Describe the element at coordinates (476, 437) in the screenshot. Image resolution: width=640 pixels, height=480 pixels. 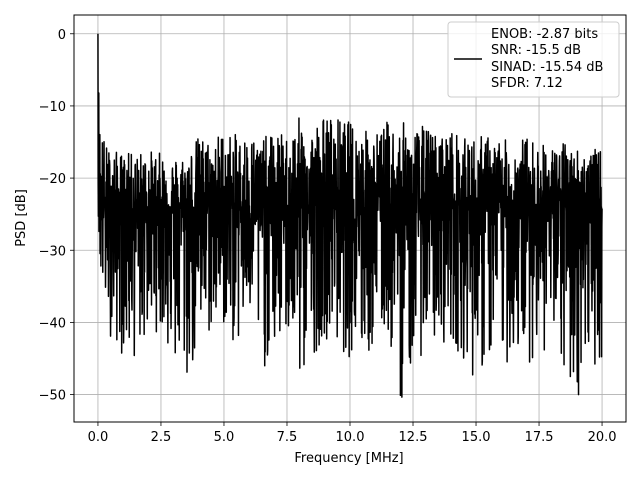
I see `x-tick-label: 15.0` at that location.